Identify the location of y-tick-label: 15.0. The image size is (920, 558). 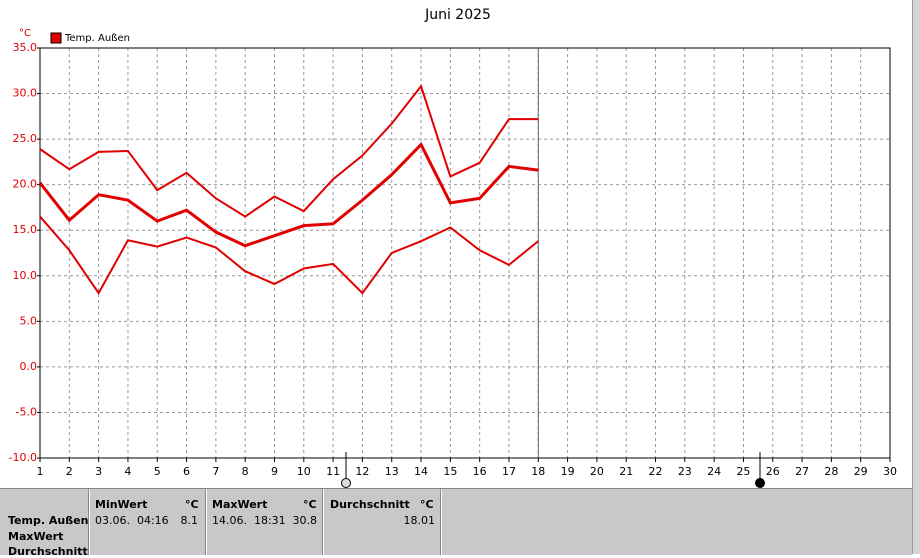
(25, 229).